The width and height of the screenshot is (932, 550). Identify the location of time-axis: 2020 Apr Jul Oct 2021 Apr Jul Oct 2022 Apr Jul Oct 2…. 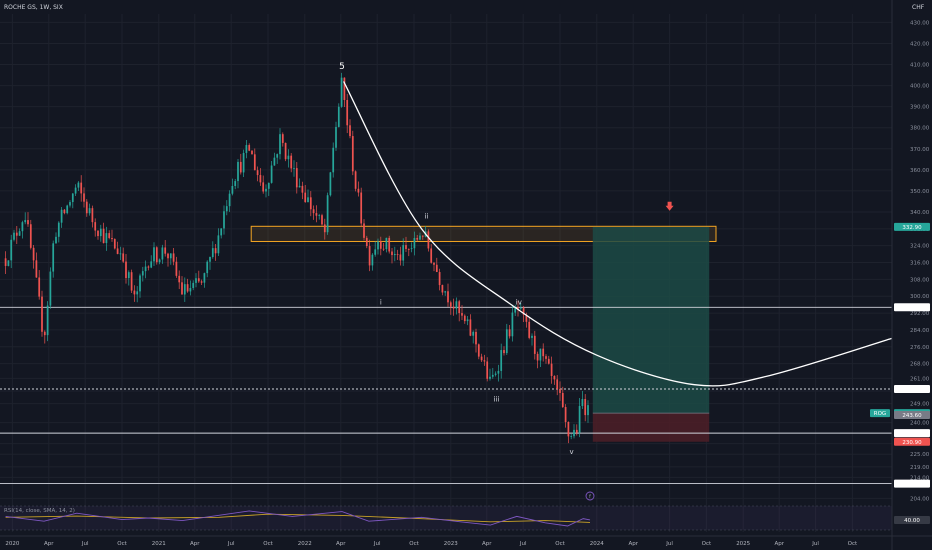
(466, 541).